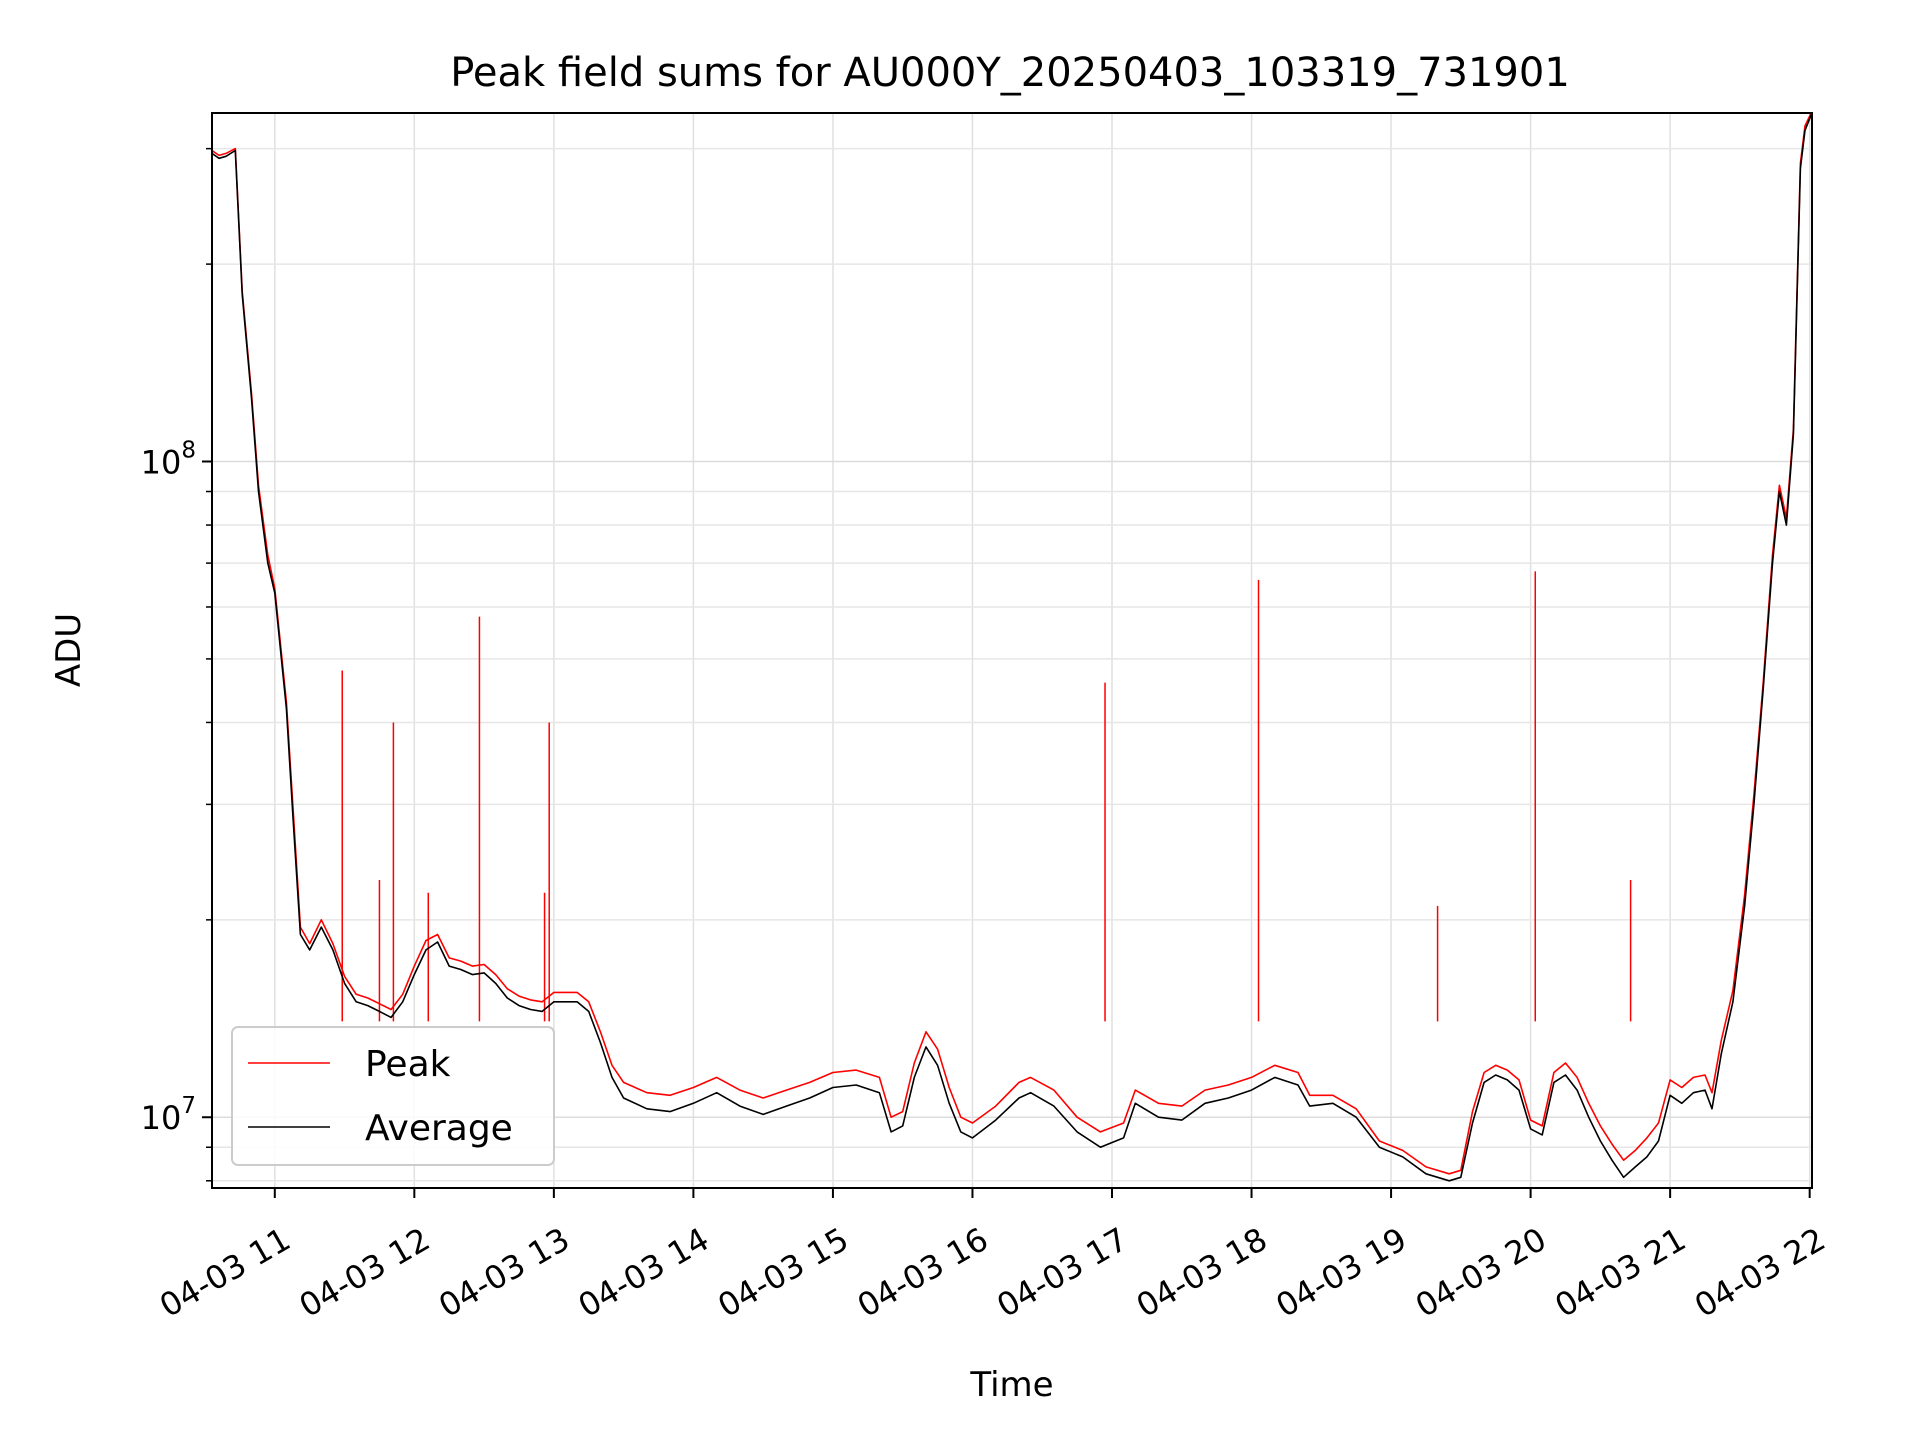 This screenshot has height=1440, width=1920. What do you see at coordinates (188, 1106) in the screenshot?
I see `y-tick-exponent: 7` at bounding box center [188, 1106].